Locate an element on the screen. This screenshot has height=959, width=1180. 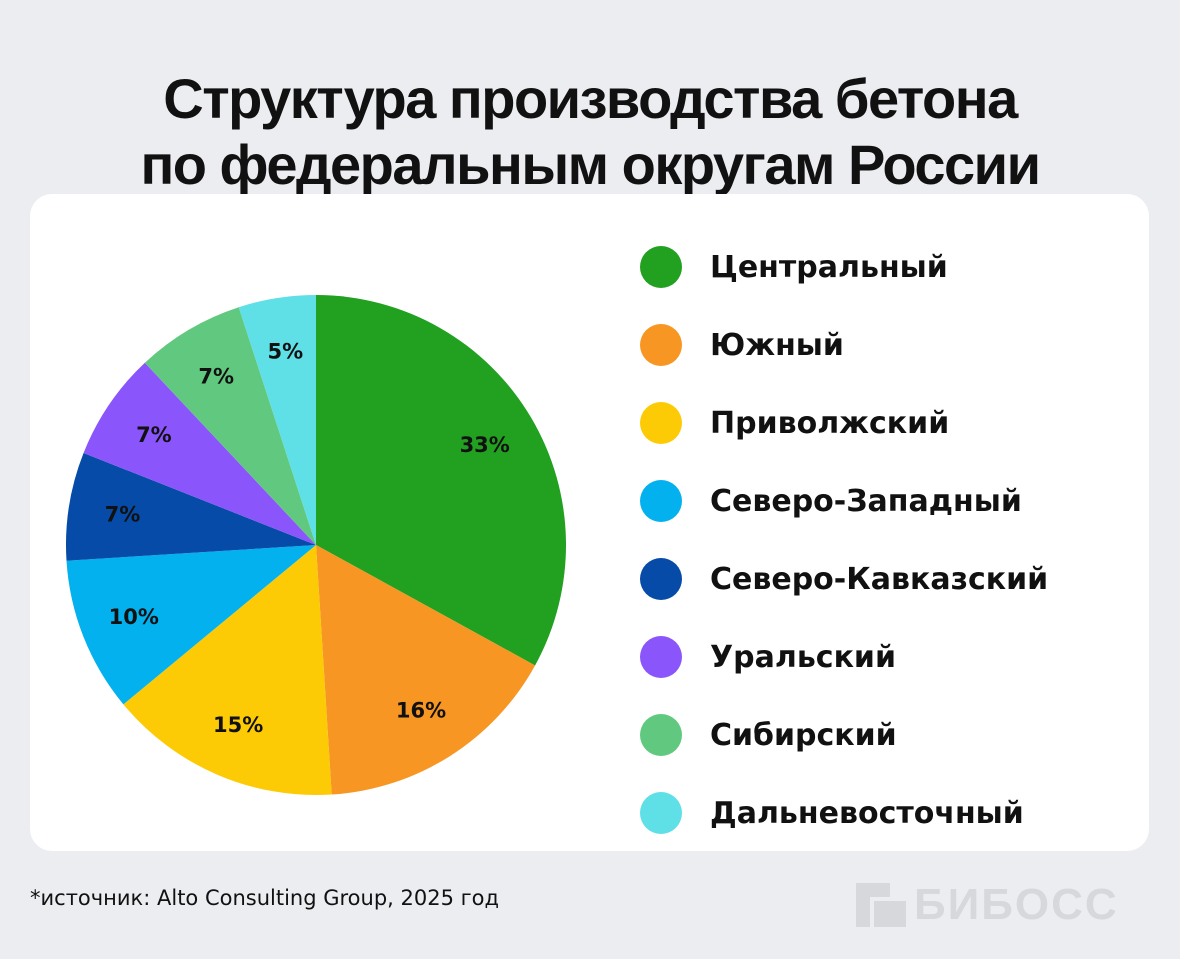
slice-value-label: 5% is located at coordinates (286, 351).